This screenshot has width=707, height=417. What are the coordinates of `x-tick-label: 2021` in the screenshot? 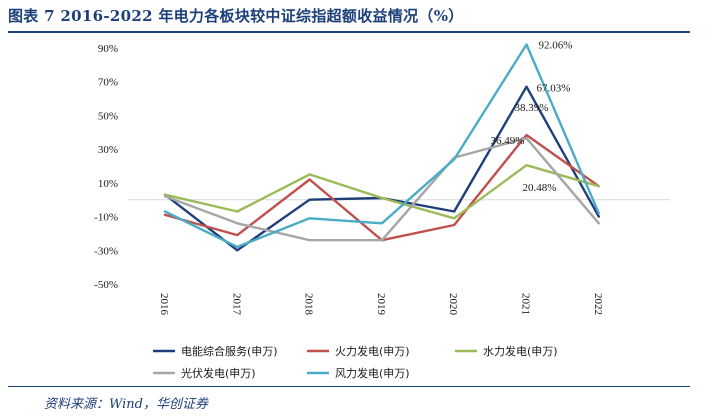 It's located at (526, 304).